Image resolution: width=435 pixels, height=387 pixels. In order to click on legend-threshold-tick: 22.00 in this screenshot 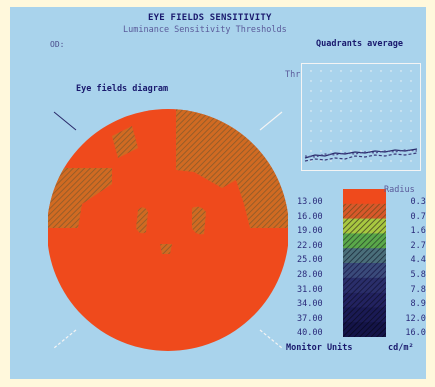, I will do `click(310, 245)`.